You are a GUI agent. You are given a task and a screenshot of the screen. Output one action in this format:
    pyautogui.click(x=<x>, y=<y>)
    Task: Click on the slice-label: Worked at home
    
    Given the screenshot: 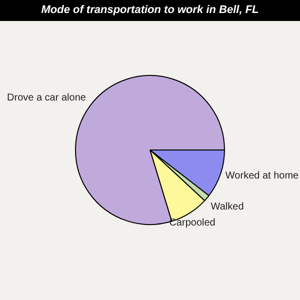 What is the action you would take?
    pyautogui.click(x=262, y=176)
    